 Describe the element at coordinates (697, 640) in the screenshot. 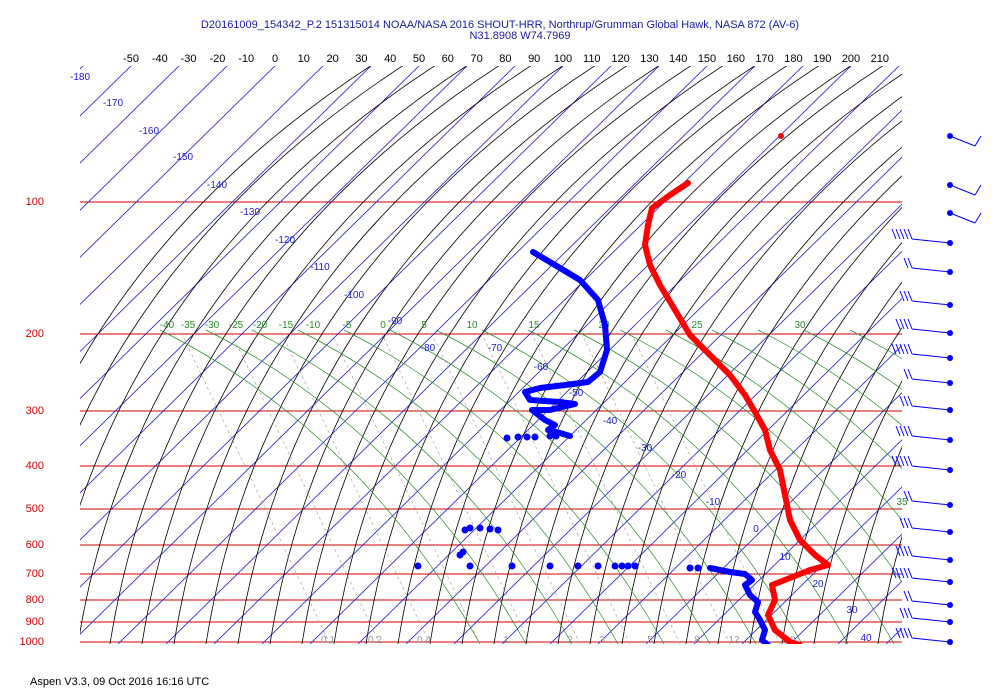

I see `mixing-ratio-label: 8` at that location.